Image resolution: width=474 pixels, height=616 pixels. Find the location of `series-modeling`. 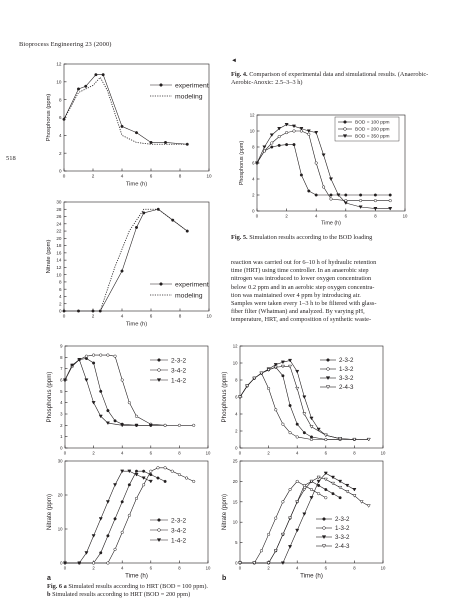

series-modeling is located at coordinates (125, 110).